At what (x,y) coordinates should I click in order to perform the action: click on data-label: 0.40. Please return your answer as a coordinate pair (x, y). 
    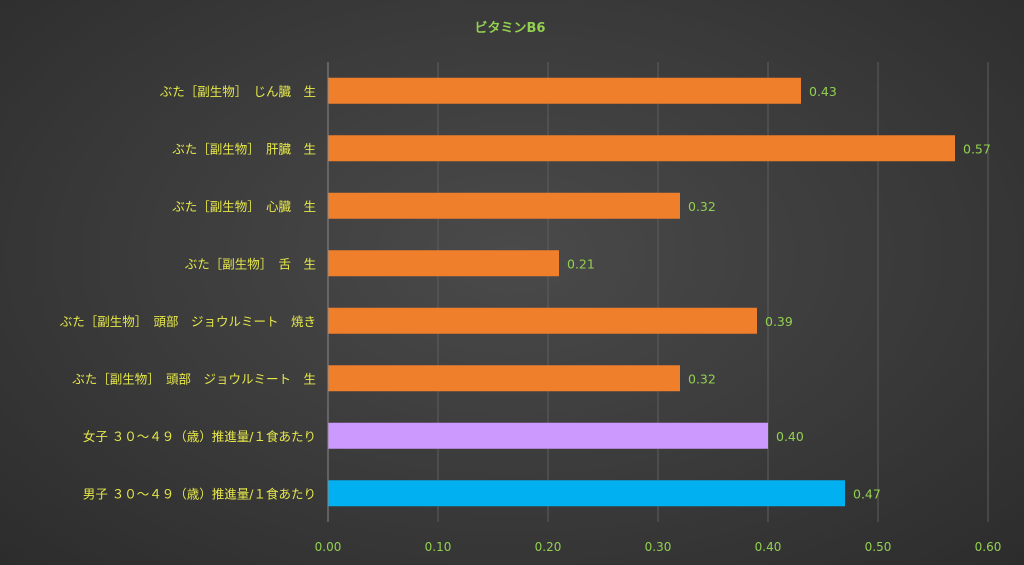
    Looking at the image, I should click on (790, 436).